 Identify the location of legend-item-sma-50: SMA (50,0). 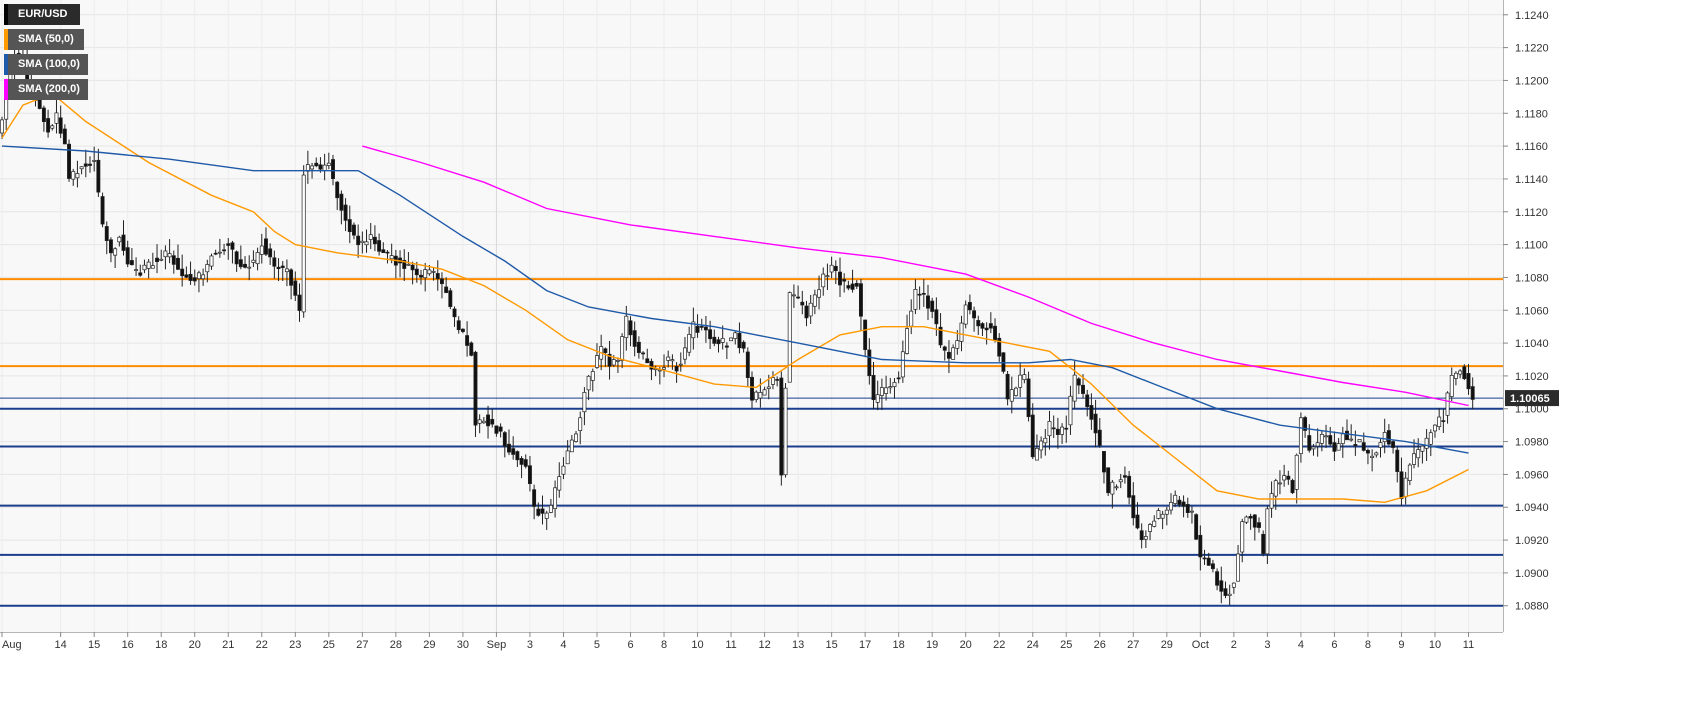
(44, 39).